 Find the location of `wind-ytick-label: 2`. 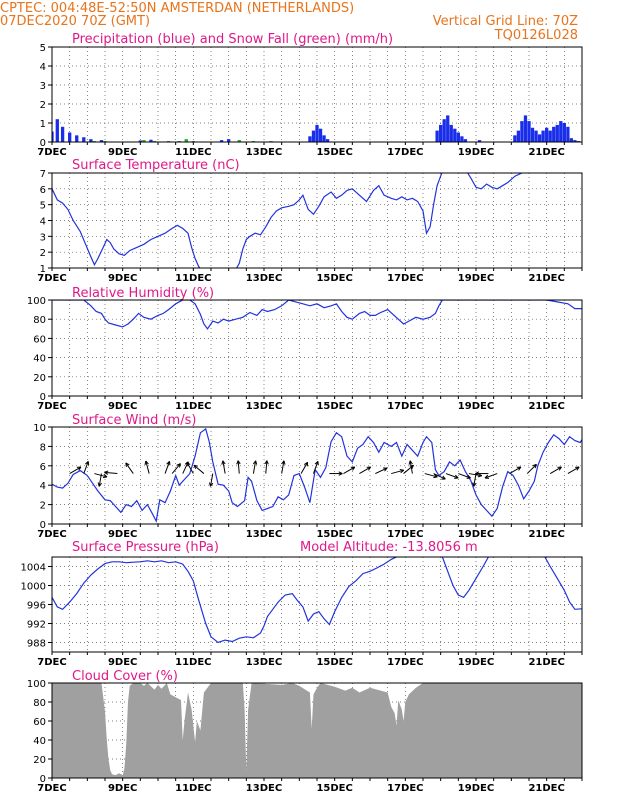

wind-ytick-label: 2 is located at coordinates (43, 506).